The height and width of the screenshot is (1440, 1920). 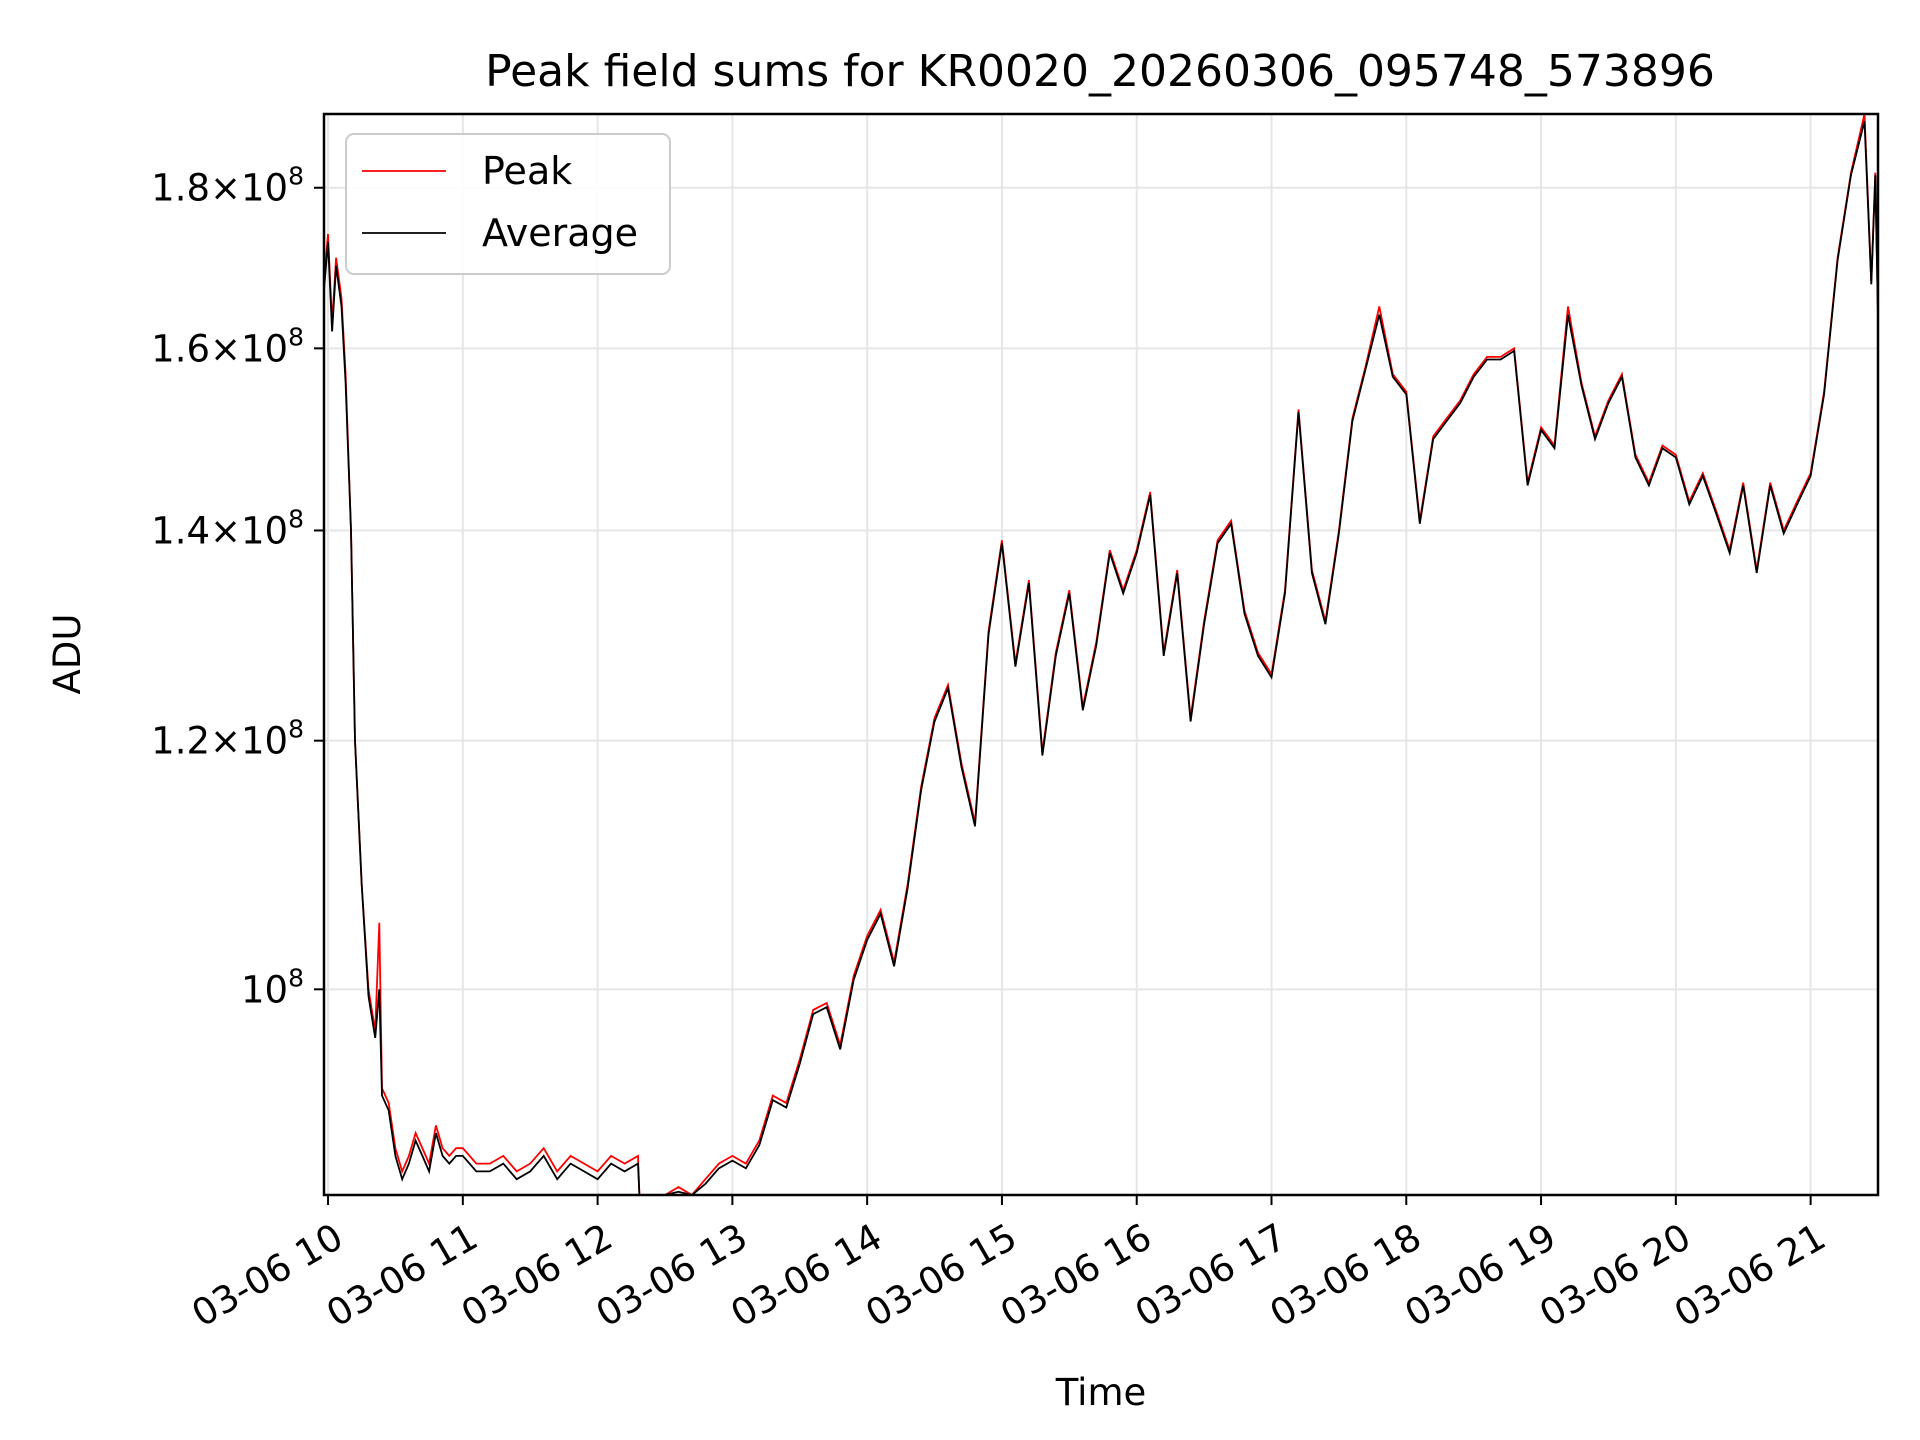 I want to click on x-tick-label: 03-06 20, so click(x=1615, y=1275).